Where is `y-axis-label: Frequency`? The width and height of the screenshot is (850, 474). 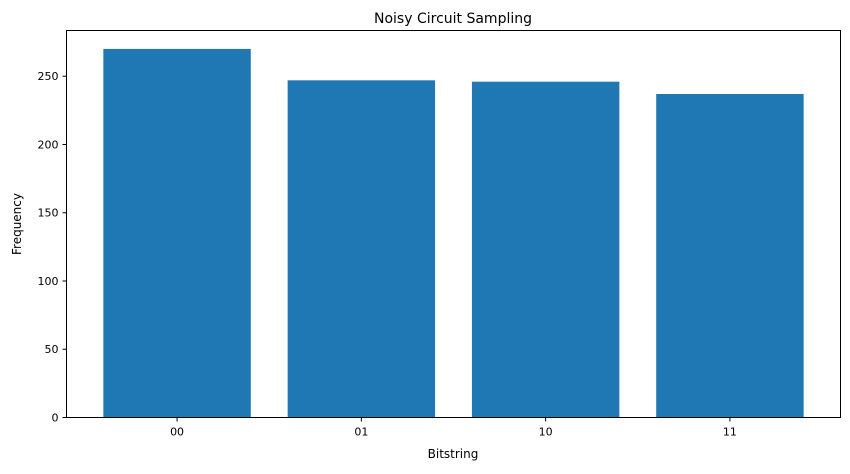
y-axis-label: Frequency is located at coordinates (17, 224).